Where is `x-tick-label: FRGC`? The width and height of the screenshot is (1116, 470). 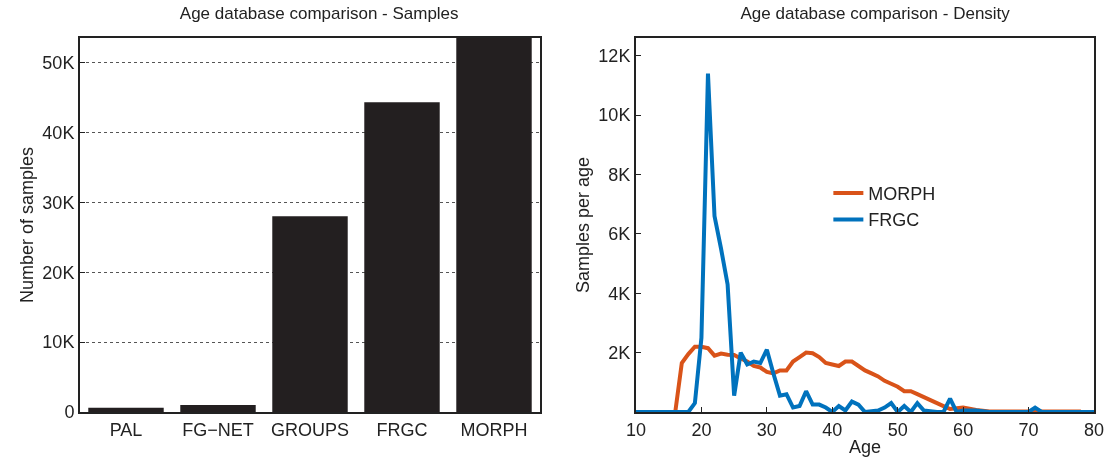 x-tick-label: FRGC is located at coordinates (402, 429).